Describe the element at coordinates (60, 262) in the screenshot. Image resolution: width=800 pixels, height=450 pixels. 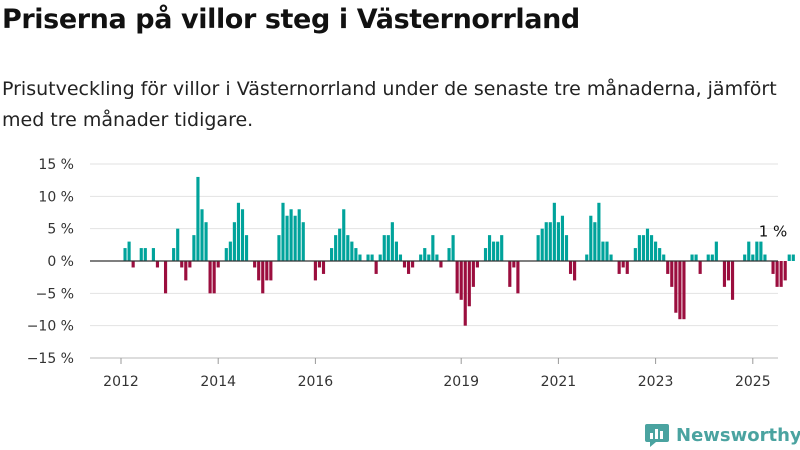
I see `y-tick-label: 0 %` at that location.